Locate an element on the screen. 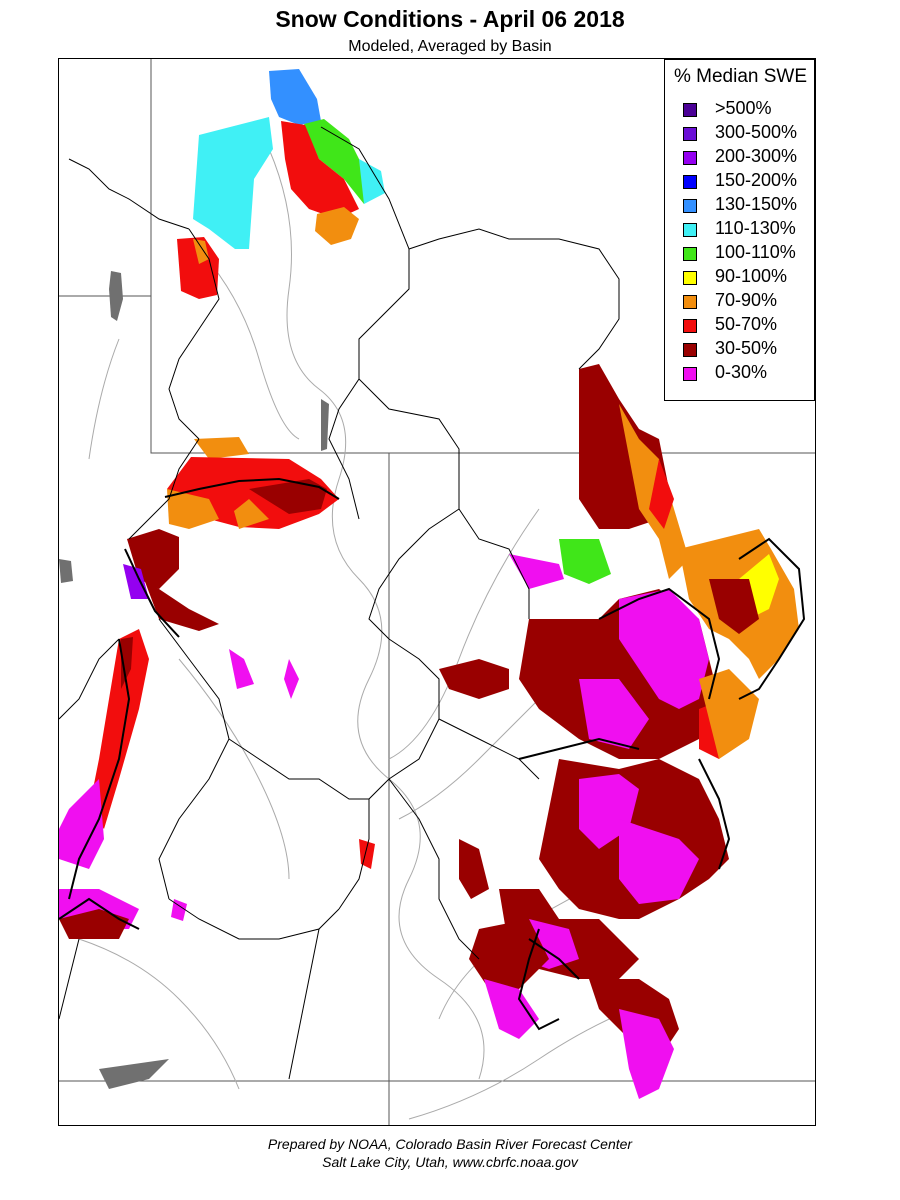  legend-label: 30-50% is located at coordinates (746, 348).